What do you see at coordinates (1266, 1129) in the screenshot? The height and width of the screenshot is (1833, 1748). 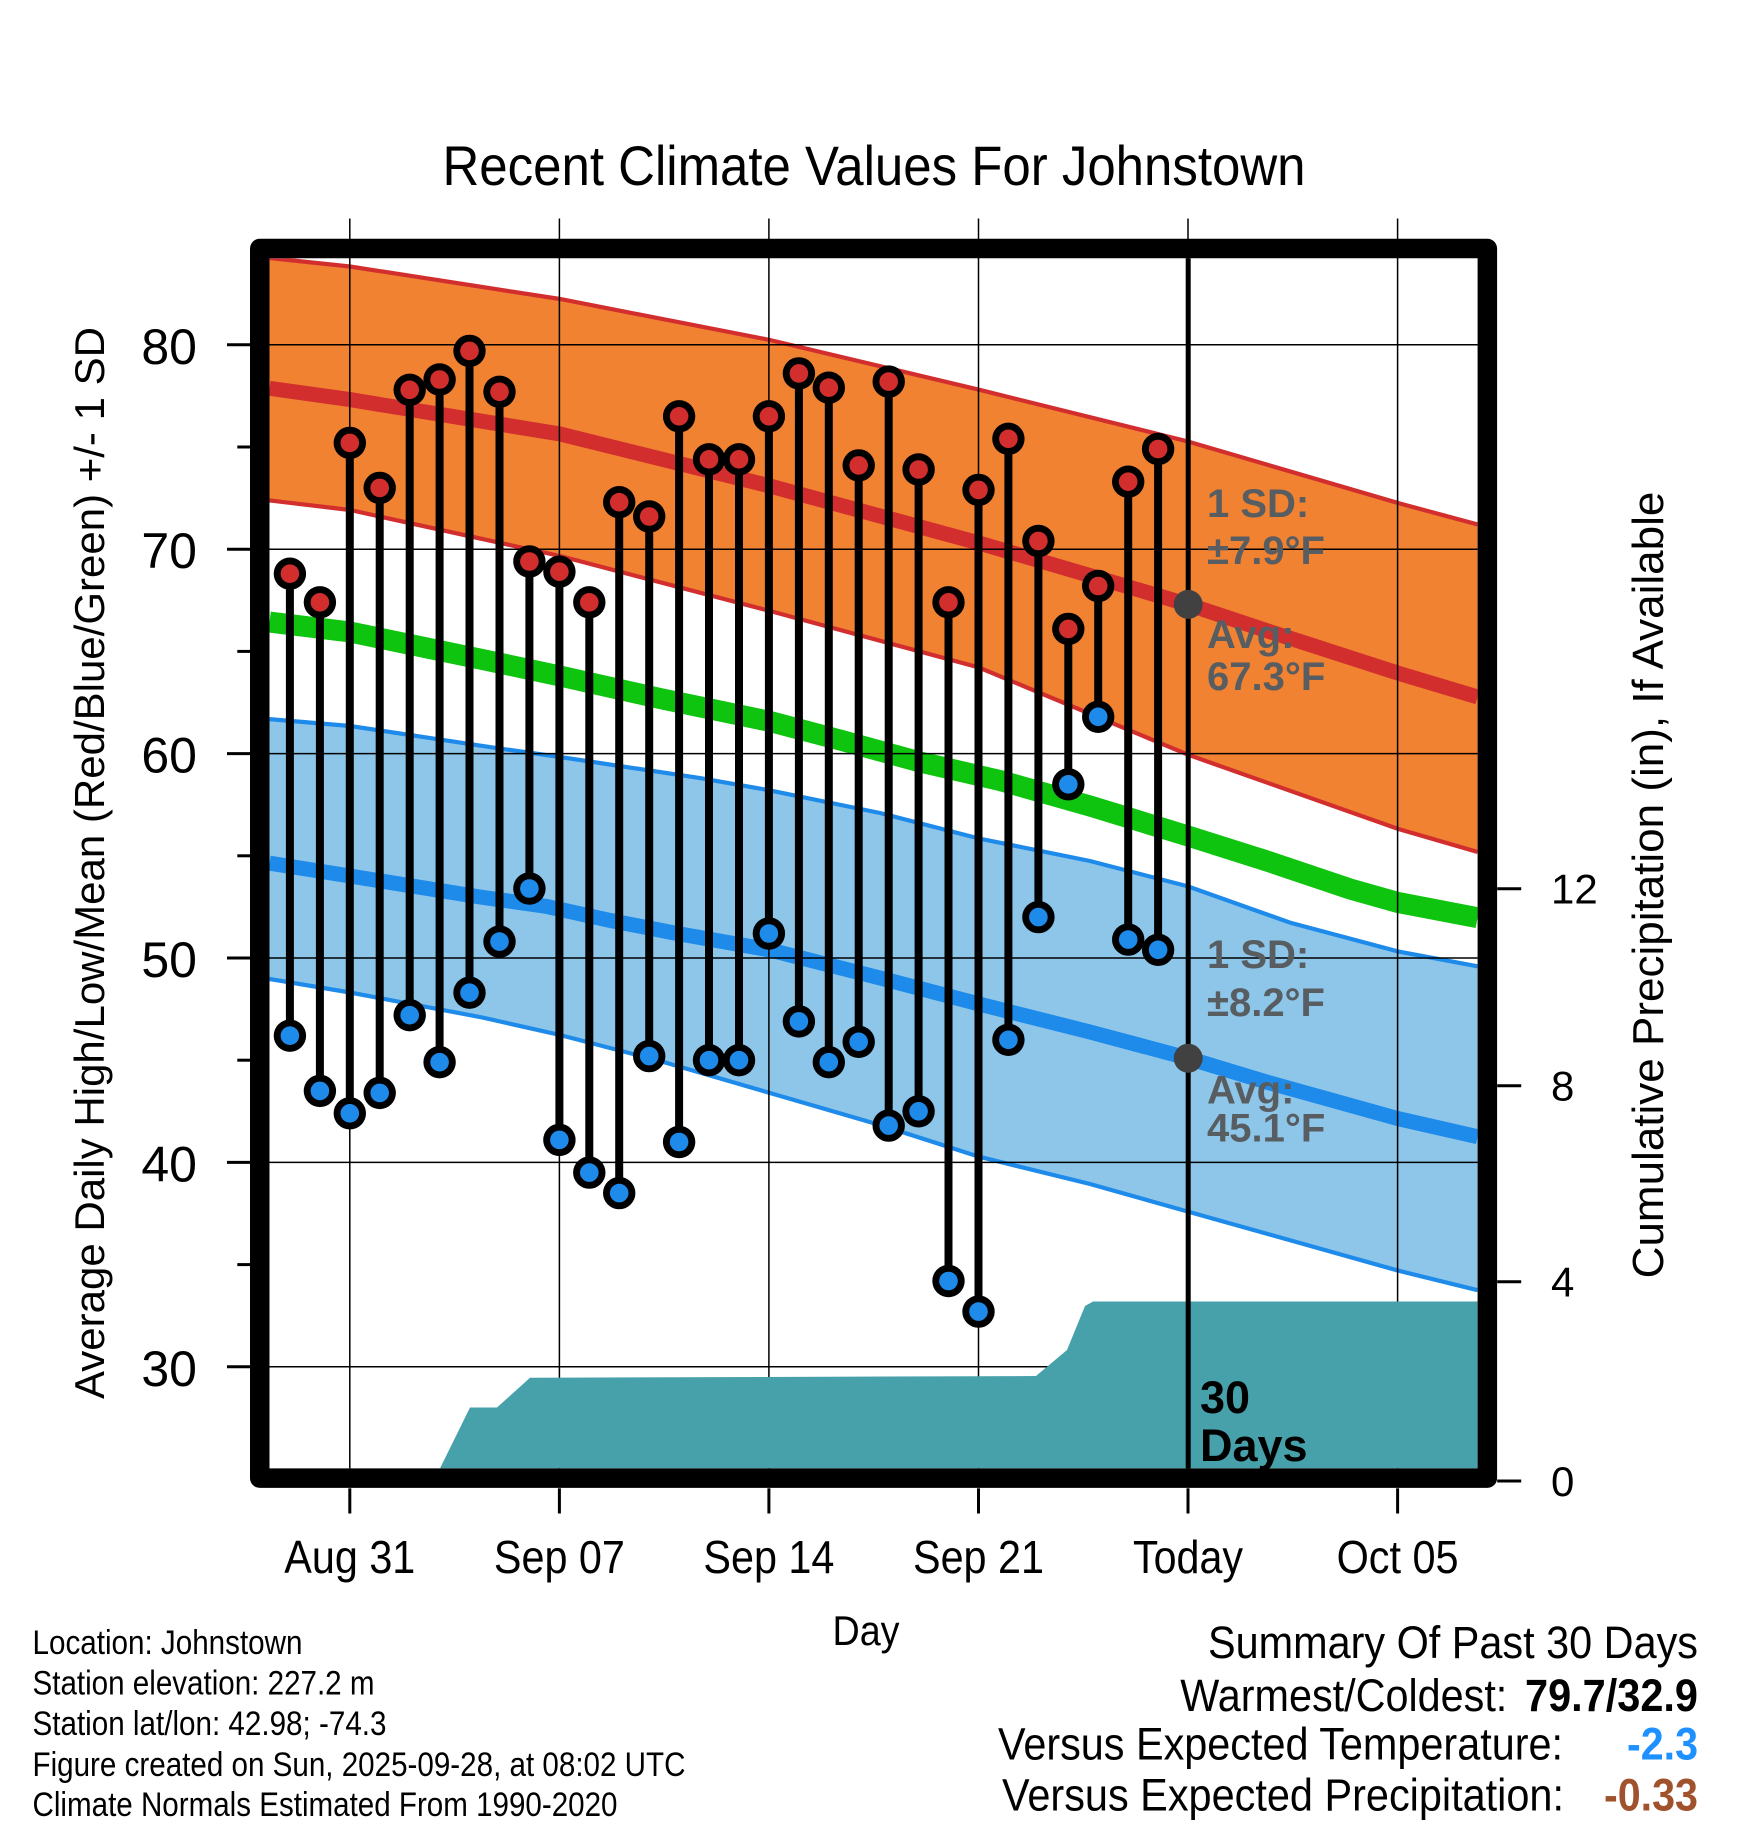 I see `svg-text: 45.1°F` at bounding box center [1266, 1129].